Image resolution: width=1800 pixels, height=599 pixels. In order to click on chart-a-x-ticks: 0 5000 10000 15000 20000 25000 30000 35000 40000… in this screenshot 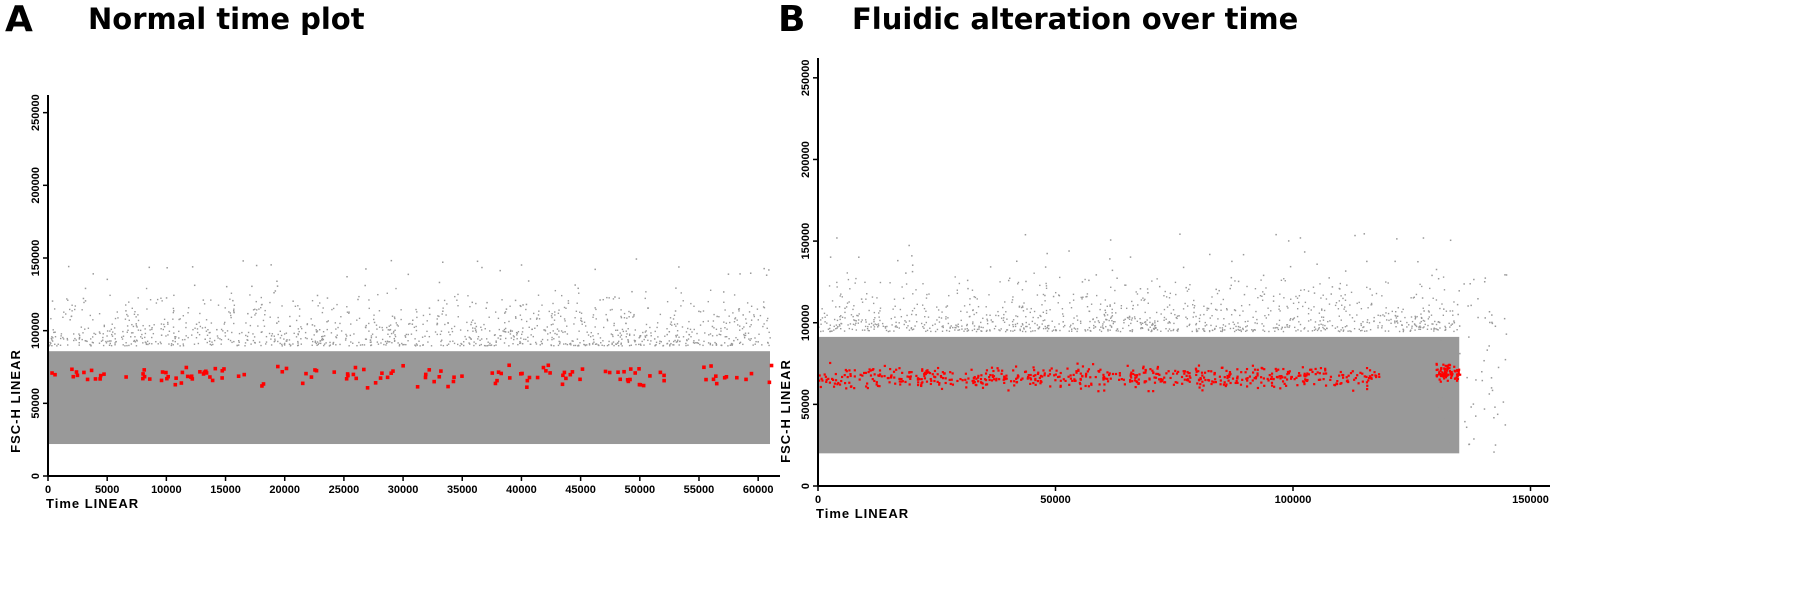, I will do `click(409, 486)`.